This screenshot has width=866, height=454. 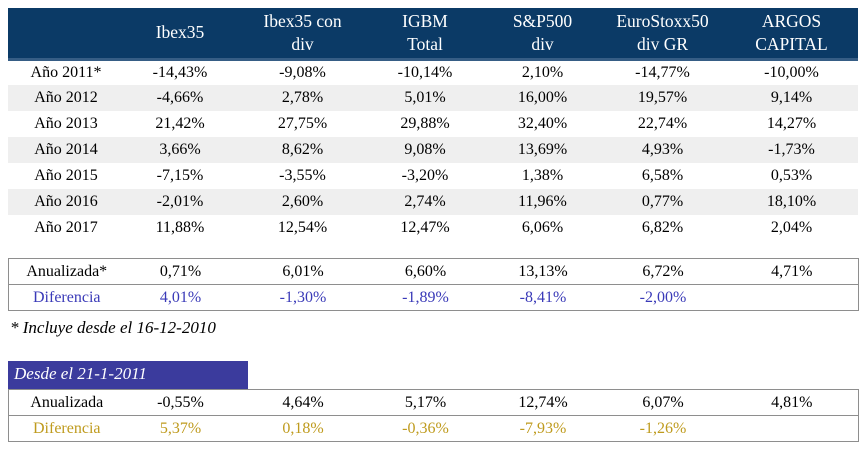 I want to click on value-cell: 1,38%, so click(x=542, y=175).